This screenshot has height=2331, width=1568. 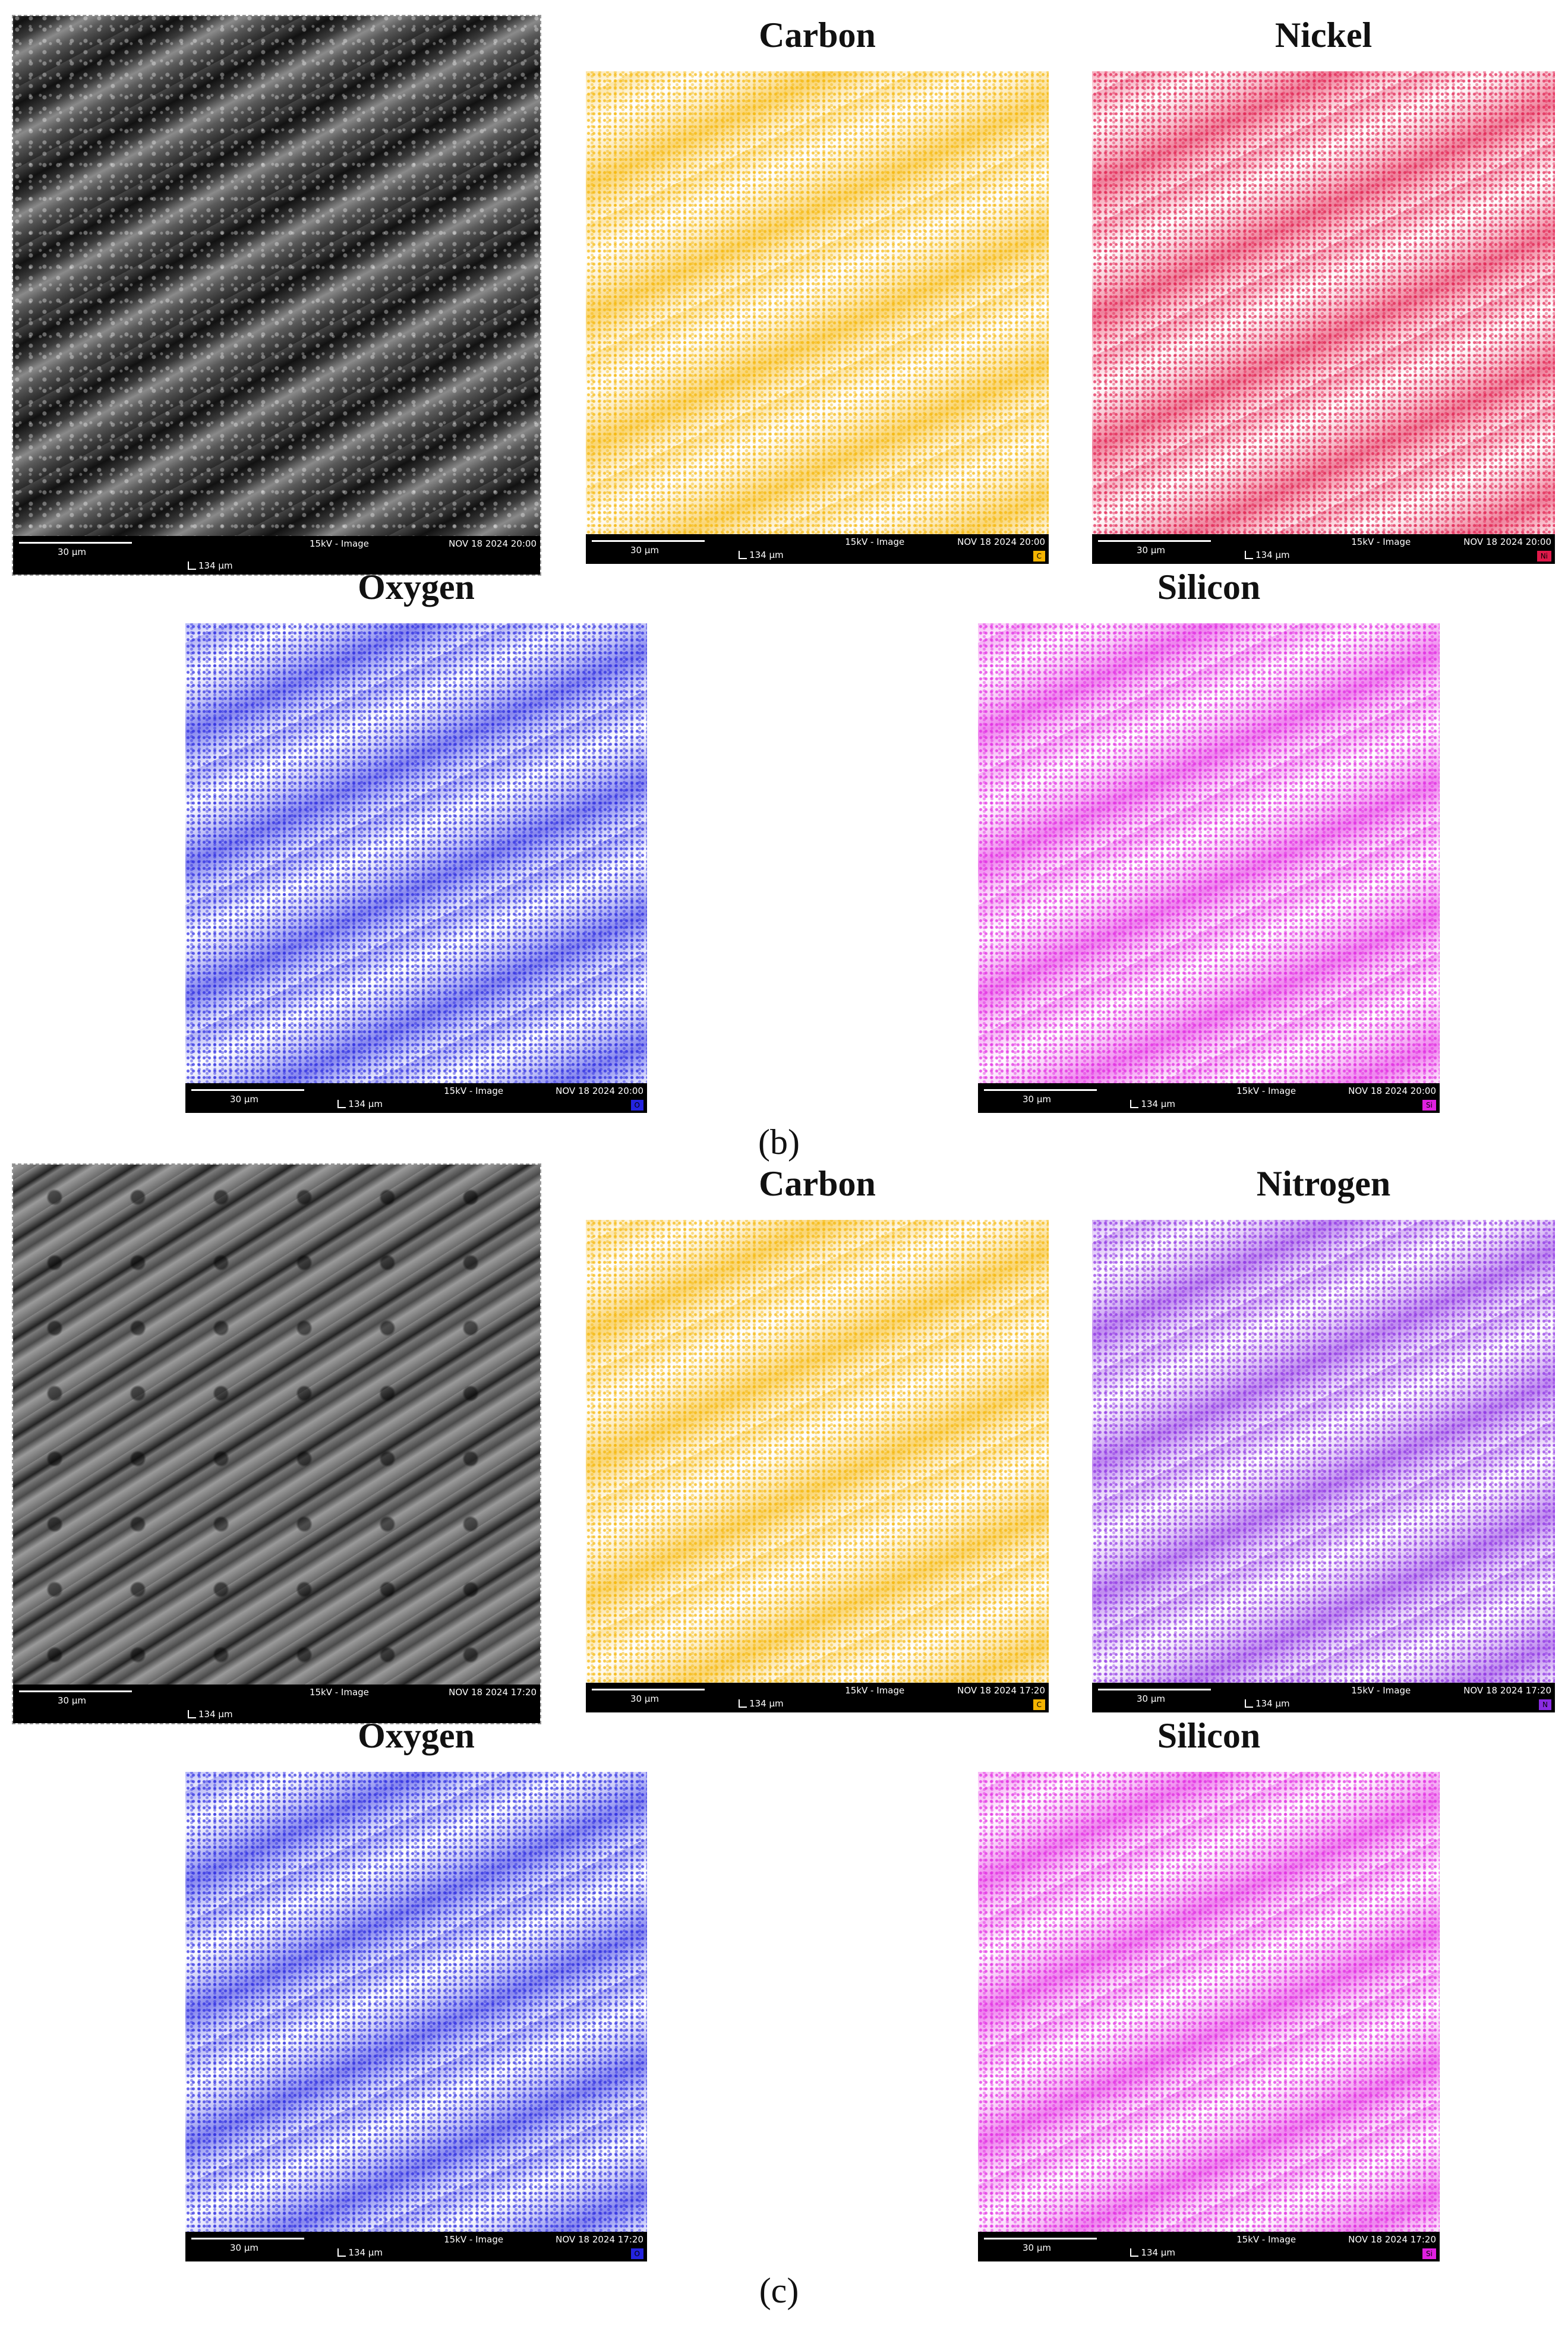 What do you see at coordinates (1323, 1183) in the screenshot?
I see `map-title: Nitrogen` at bounding box center [1323, 1183].